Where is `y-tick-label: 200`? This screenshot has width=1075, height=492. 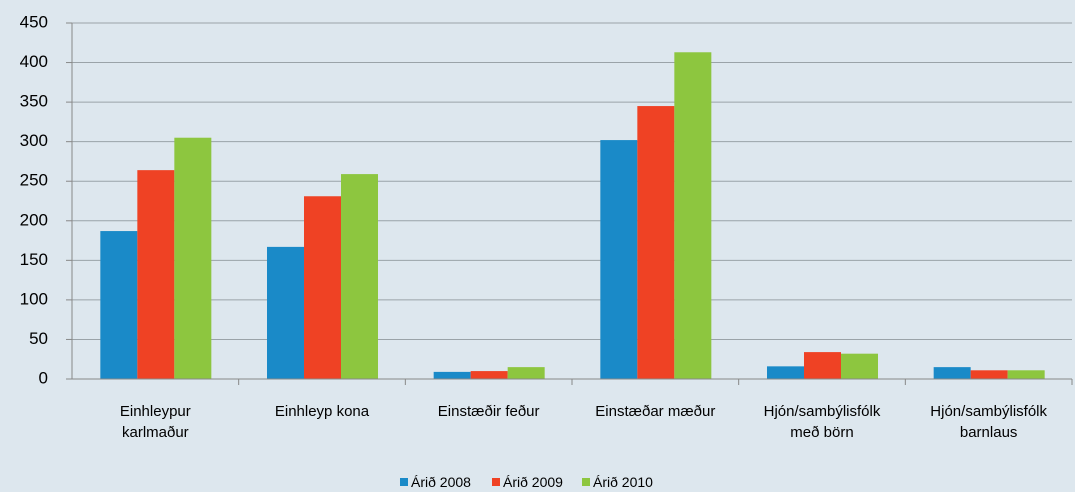 y-tick-label: 200 is located at coordinates (34, 219).